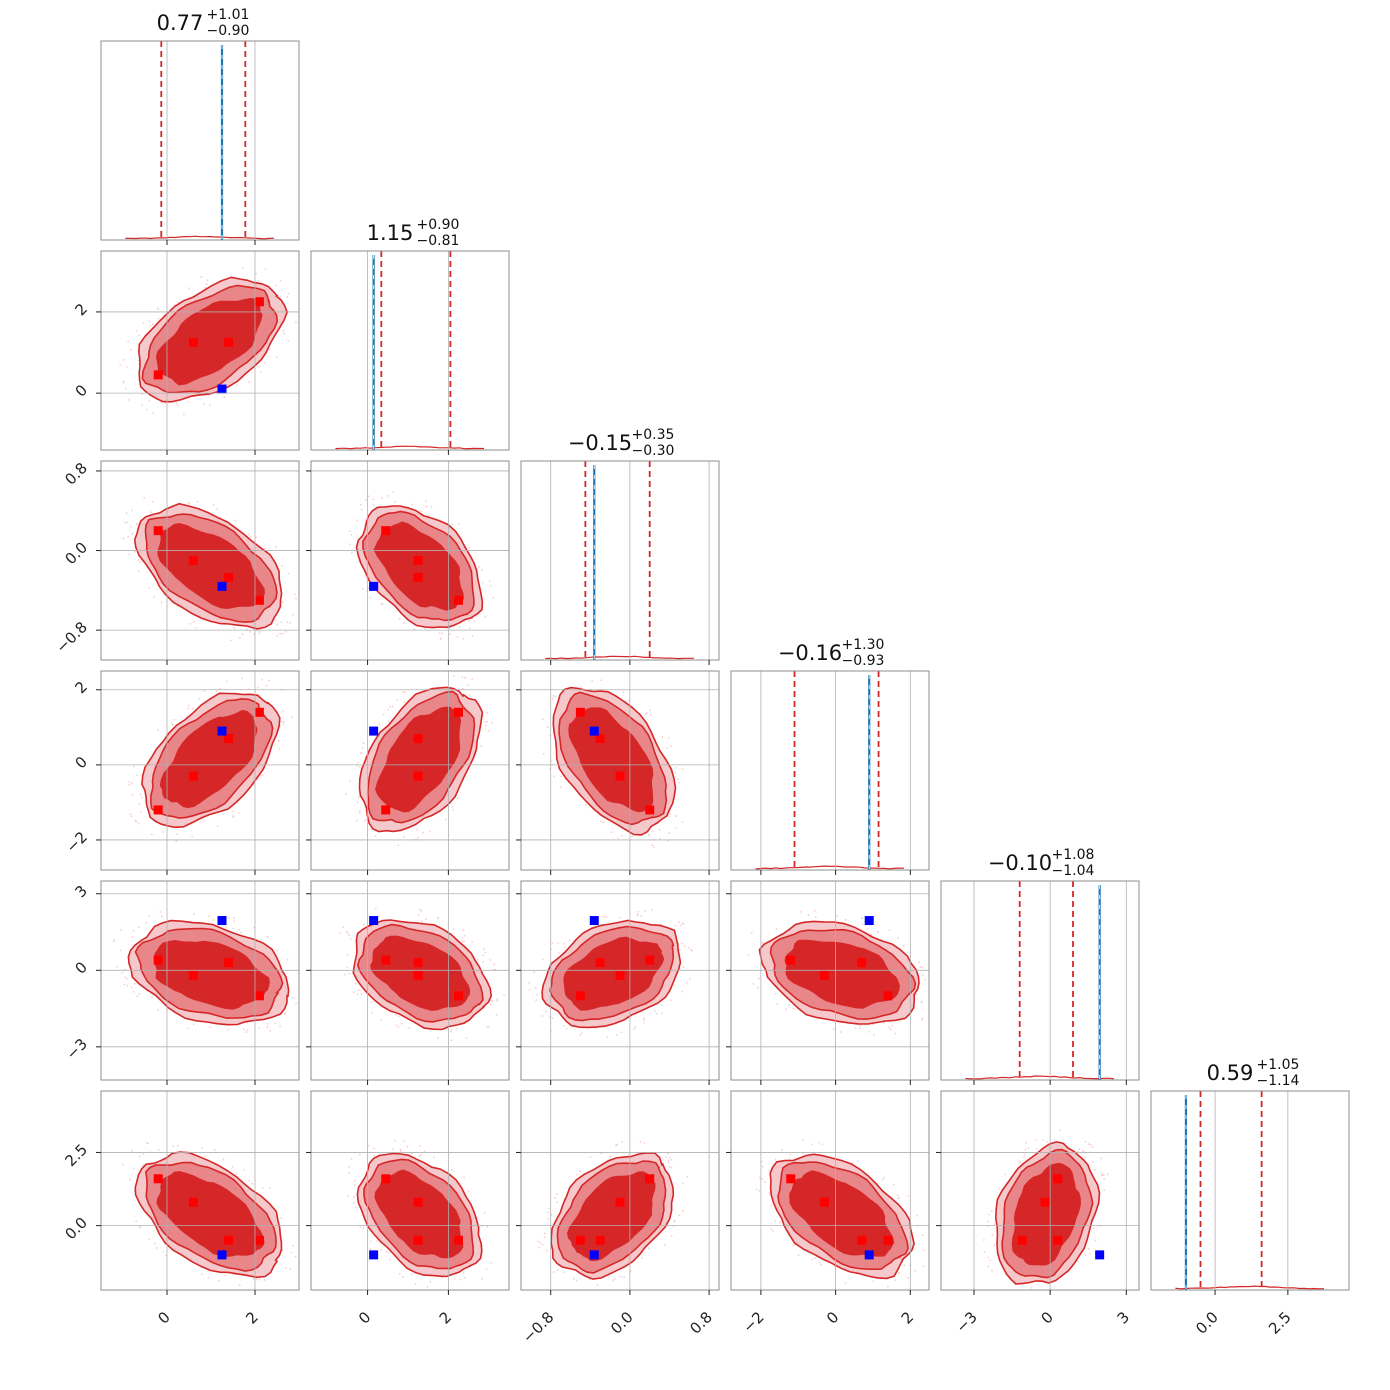 The height and width of the screenshot is (1390, 1390). Describe the element at coordinates (1123, 1317) in the screenshot. I see `x-tick-label: 3` at that location.